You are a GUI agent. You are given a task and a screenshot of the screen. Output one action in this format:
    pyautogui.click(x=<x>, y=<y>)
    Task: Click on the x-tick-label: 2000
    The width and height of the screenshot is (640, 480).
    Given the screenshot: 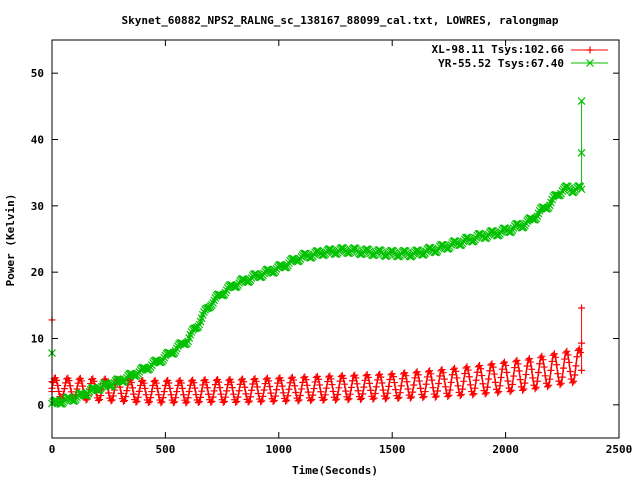 What is the action you would take?
    pyautogui.click(x=505, y=449)
    